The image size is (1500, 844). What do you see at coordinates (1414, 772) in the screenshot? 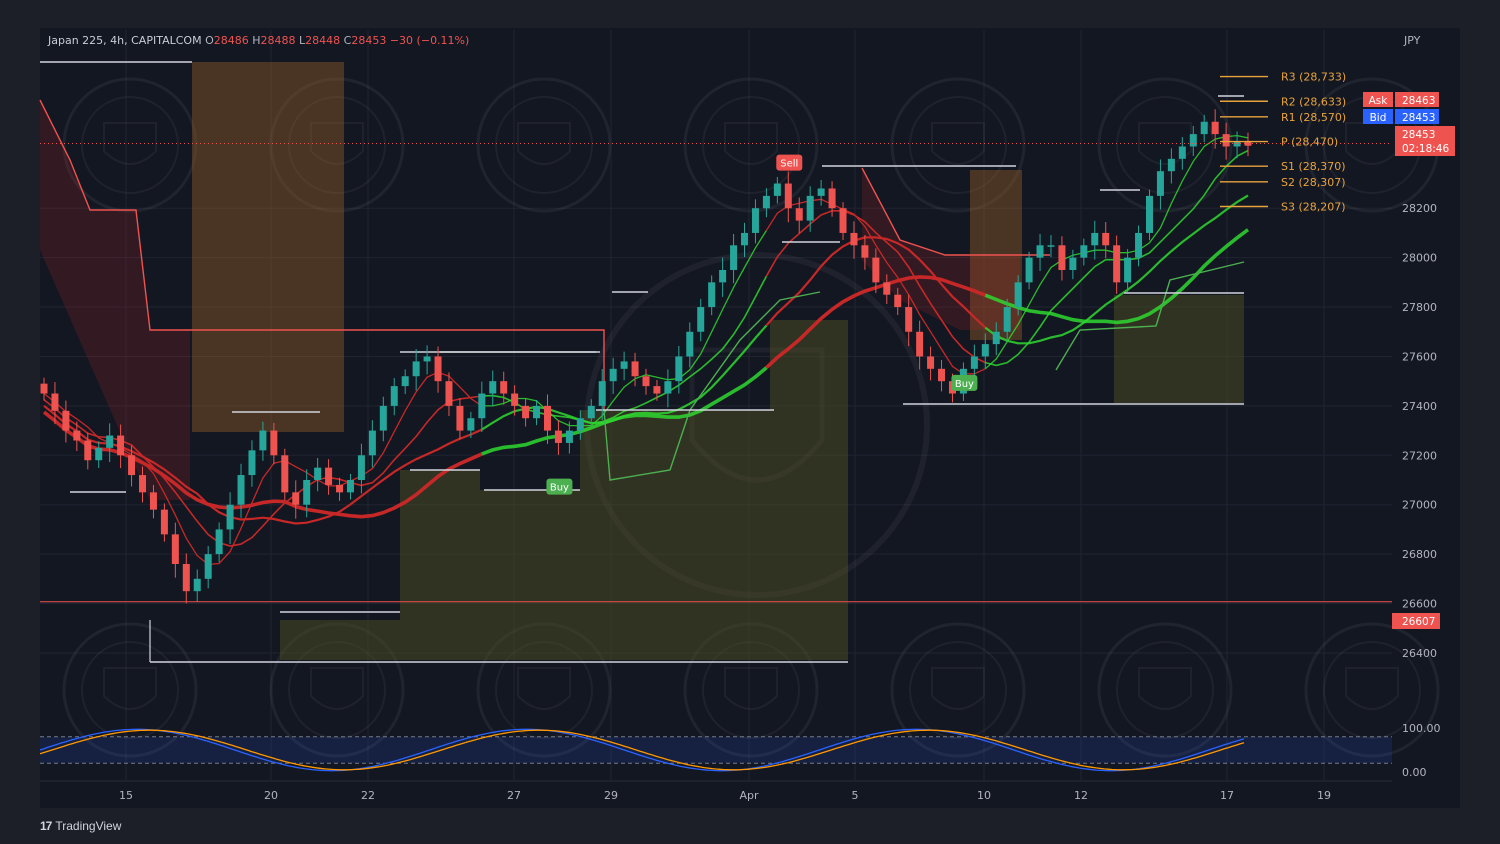
I see `stoch-tick-label: 0.00` at bounding box center [1414, 772].